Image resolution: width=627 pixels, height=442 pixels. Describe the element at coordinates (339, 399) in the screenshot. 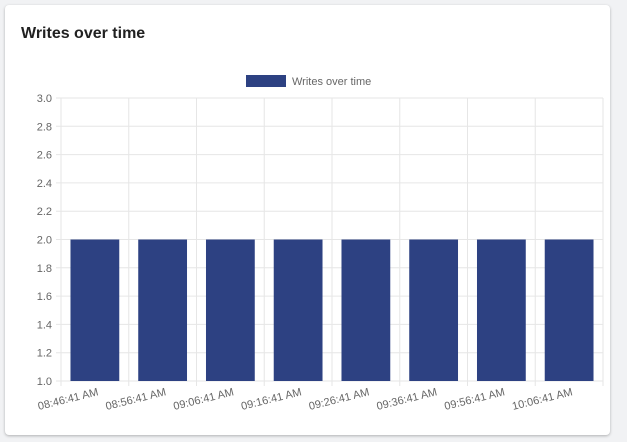

I see `x-tick-label: 09:26:41 AM` at that location.